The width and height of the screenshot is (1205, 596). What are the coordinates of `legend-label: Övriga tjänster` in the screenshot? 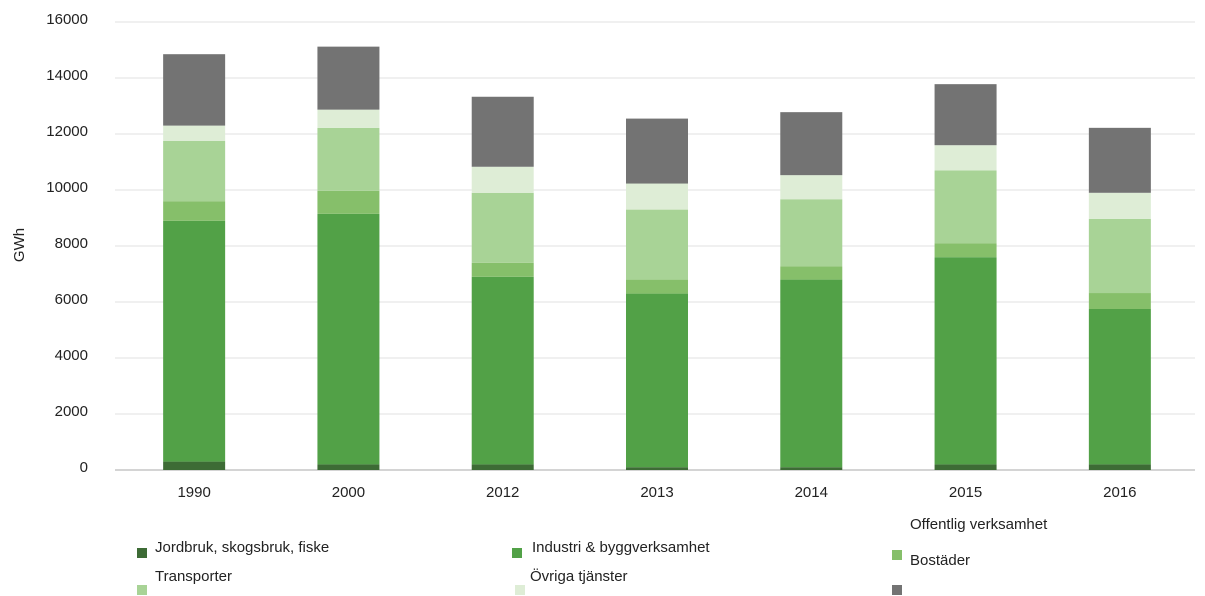 It's located at (579, 576).